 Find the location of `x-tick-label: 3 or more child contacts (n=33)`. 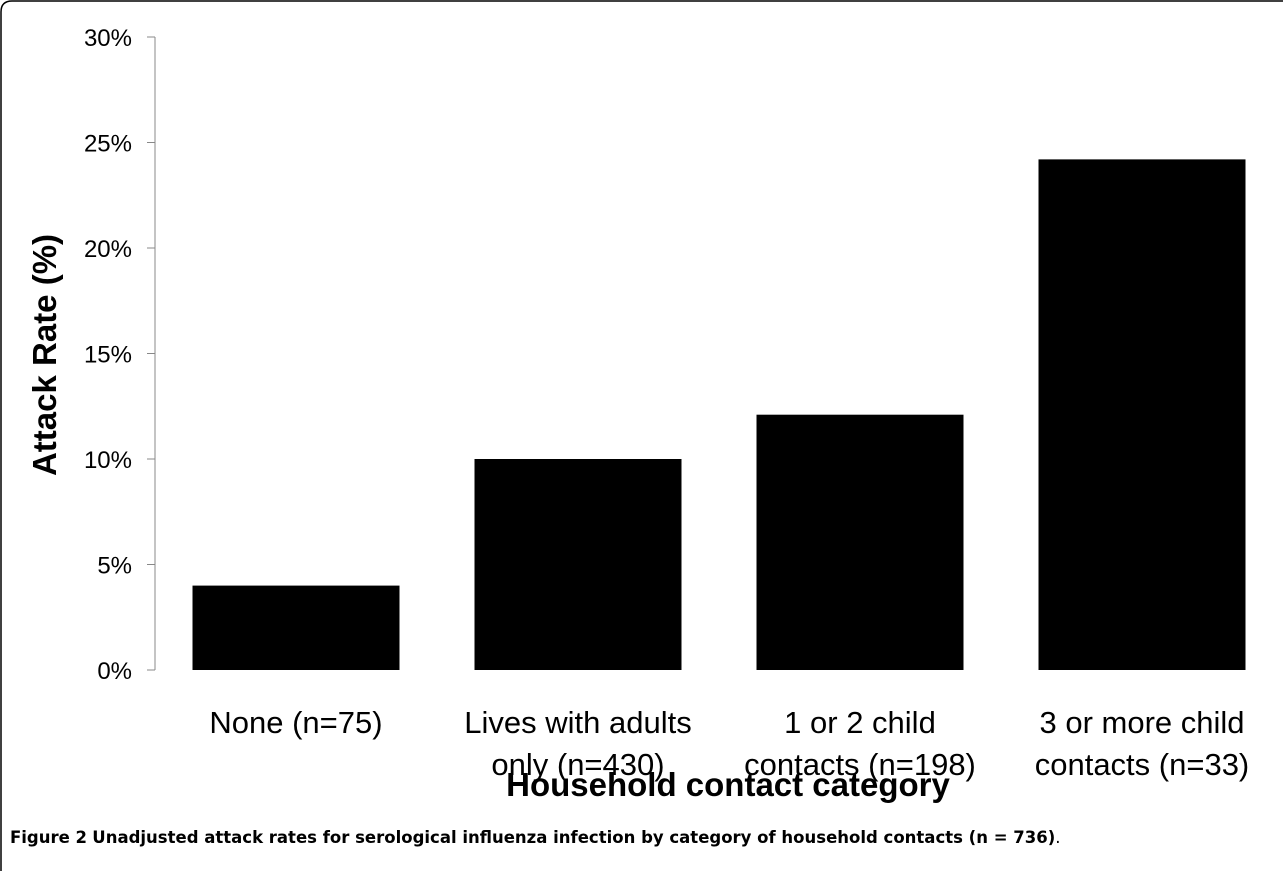

x-tick-label: 3 or more child contacts (n=33) is located at coordinates (1142, 743).